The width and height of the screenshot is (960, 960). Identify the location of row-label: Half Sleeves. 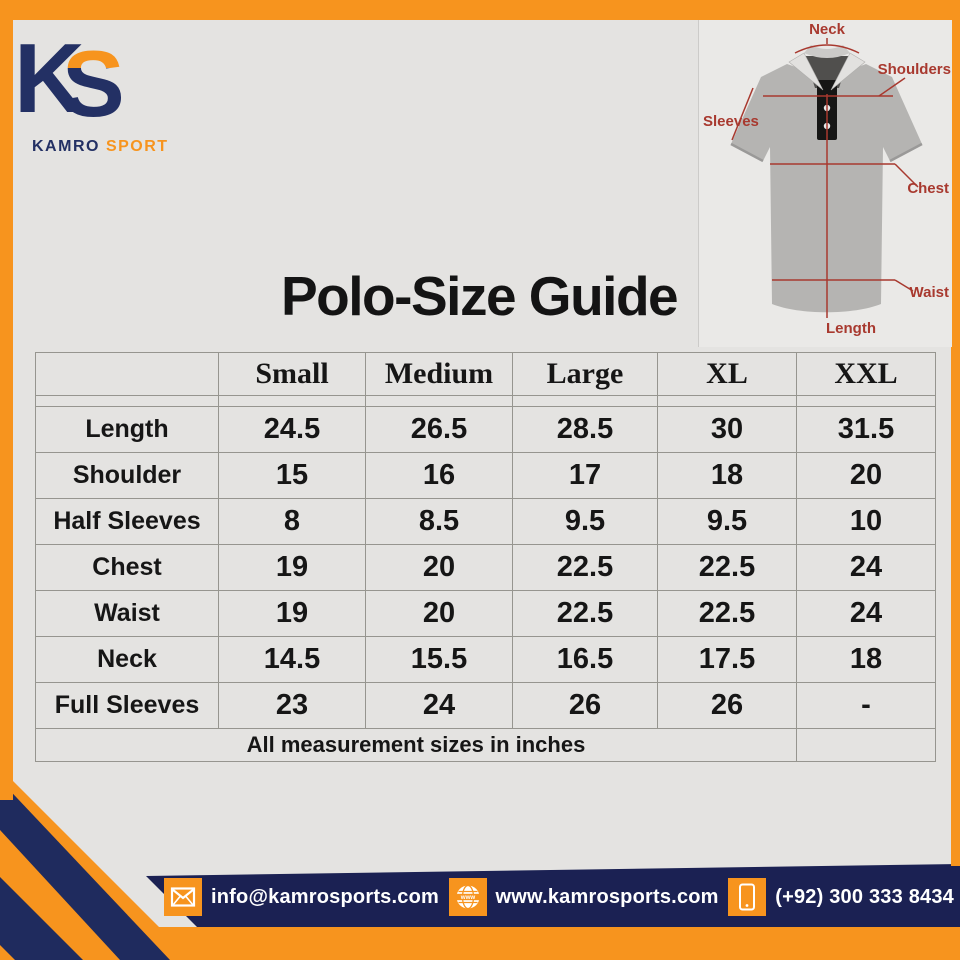
(127, 521).